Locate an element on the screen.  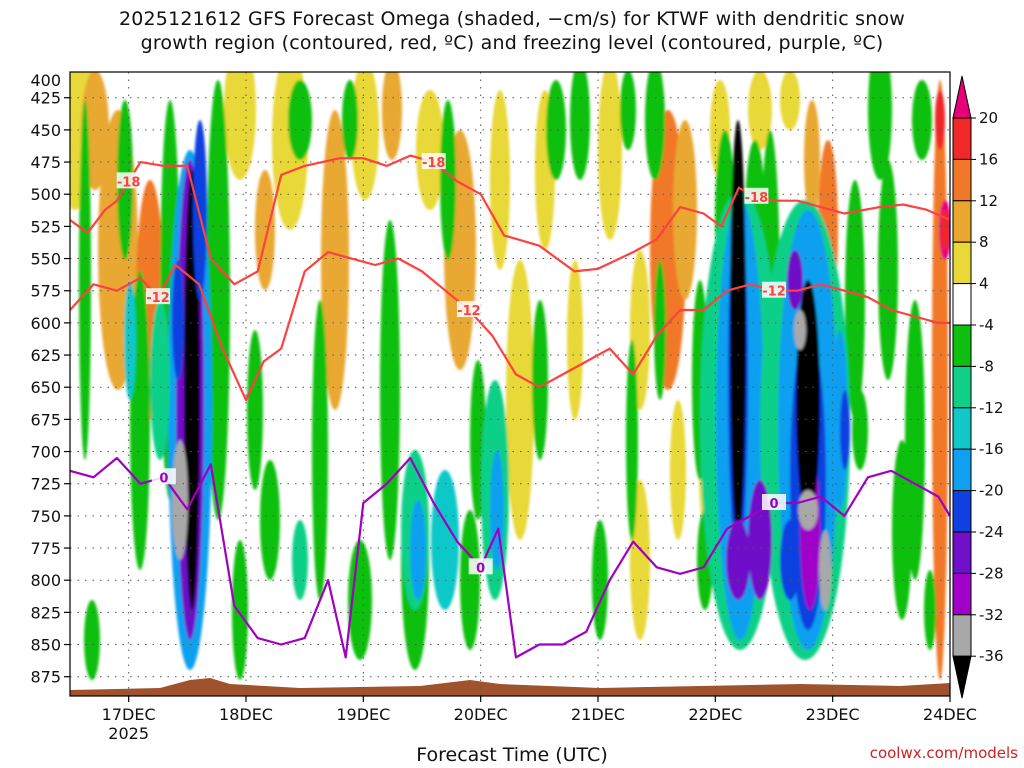
colorbar-top-triangle is located at coordinates (962, 97).